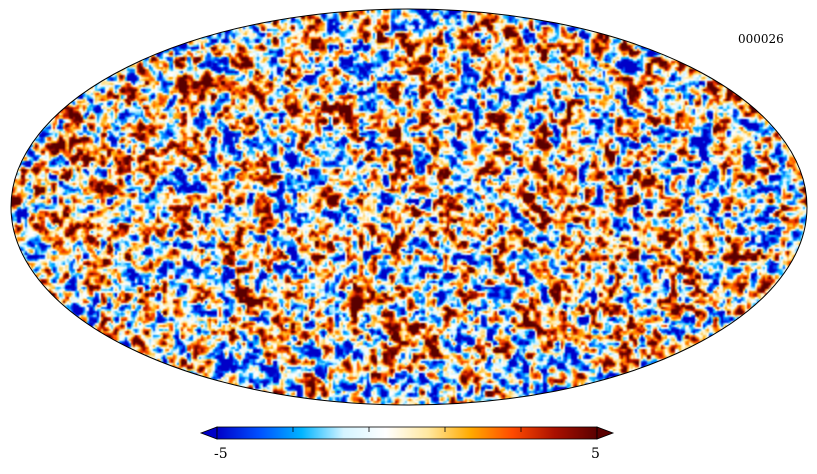 The width and height of the screenshot is (817, 474). What do you see at coordinates (761, 39) in the screenshot?
I see `map-label: 000026` at bounding box center [761, 39].